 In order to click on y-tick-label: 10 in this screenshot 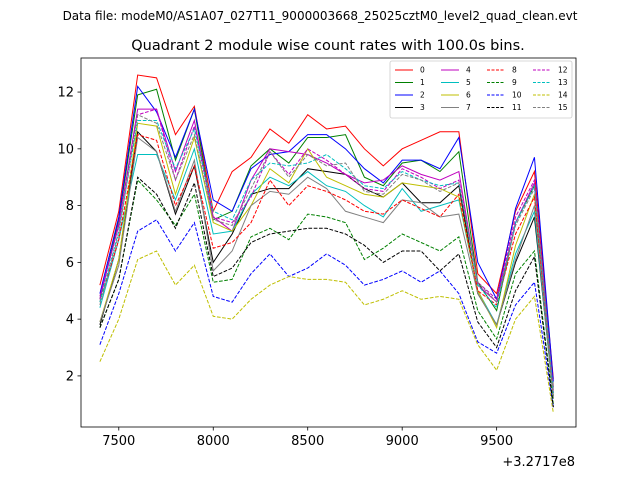, I will do `click(65, 149)`.